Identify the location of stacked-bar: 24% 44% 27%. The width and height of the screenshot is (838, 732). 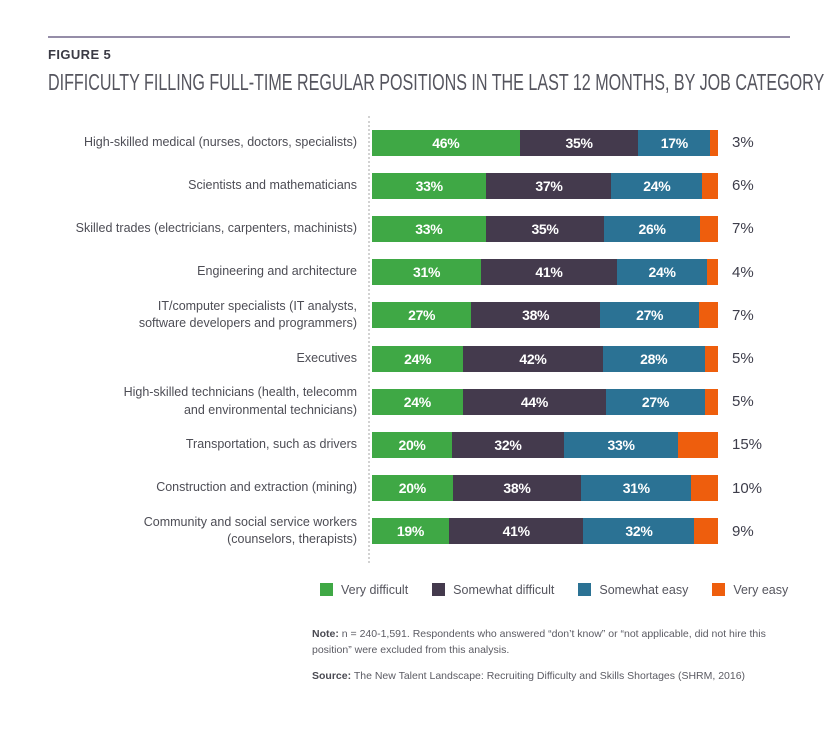
(545, 401).